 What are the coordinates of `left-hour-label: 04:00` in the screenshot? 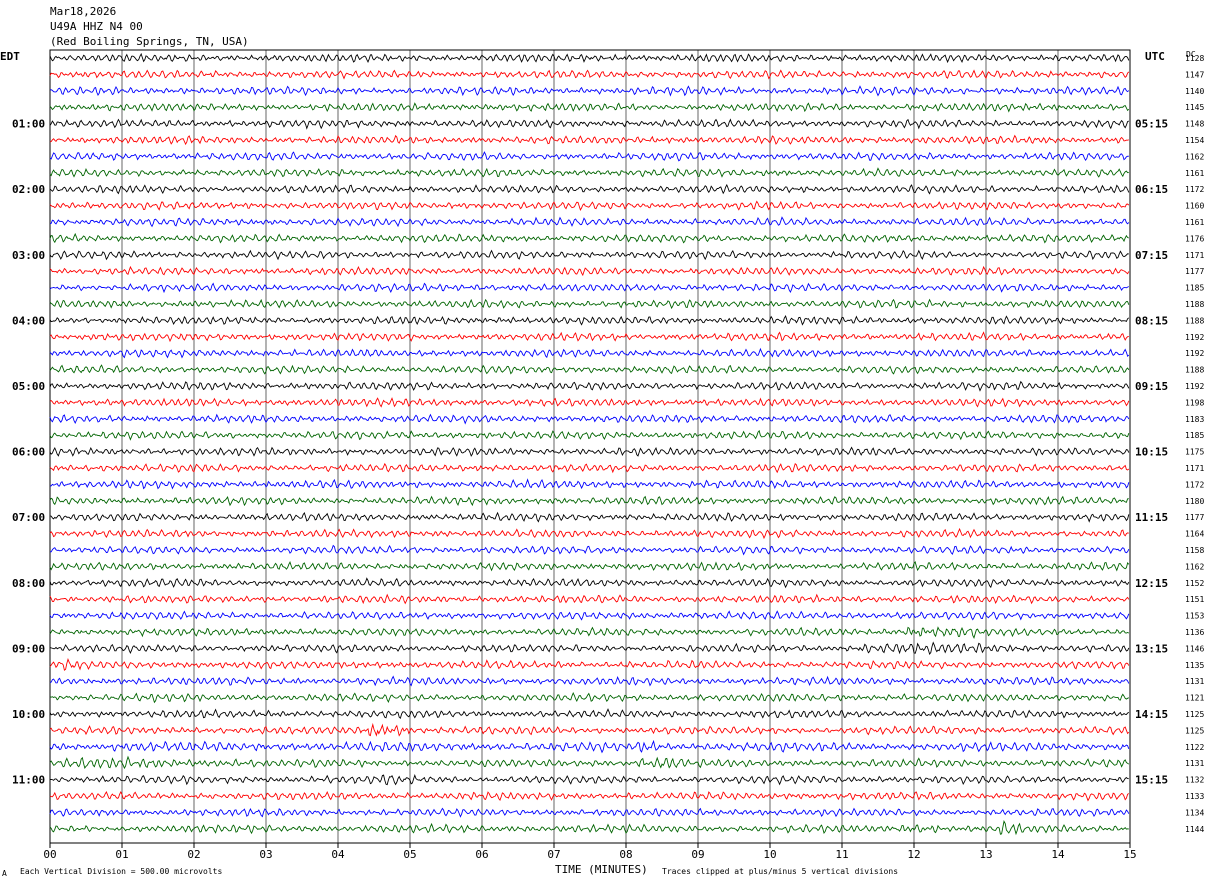 It's located at (28, 320).